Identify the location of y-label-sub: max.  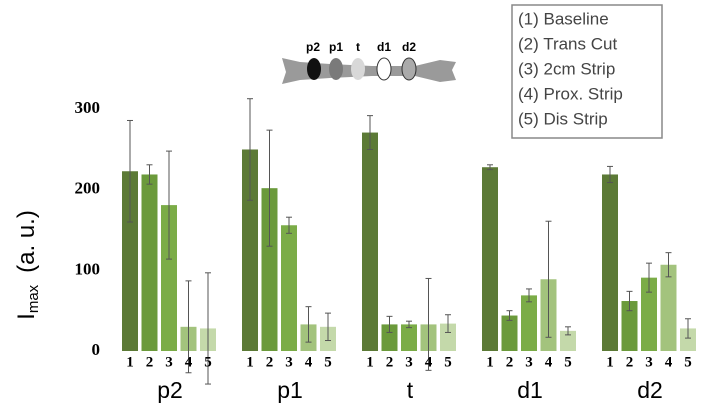
(33, 298).